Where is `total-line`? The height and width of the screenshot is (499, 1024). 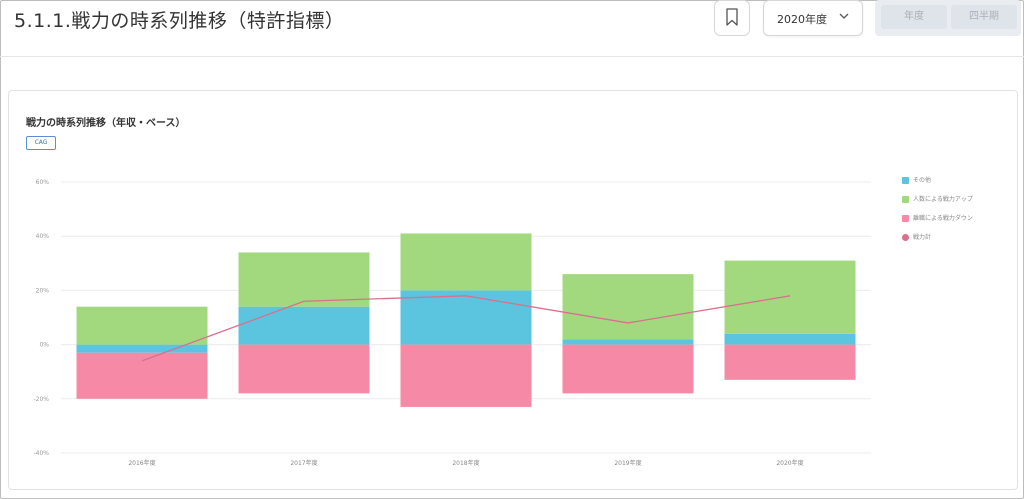
total-line is located at coordinates (466, 328).